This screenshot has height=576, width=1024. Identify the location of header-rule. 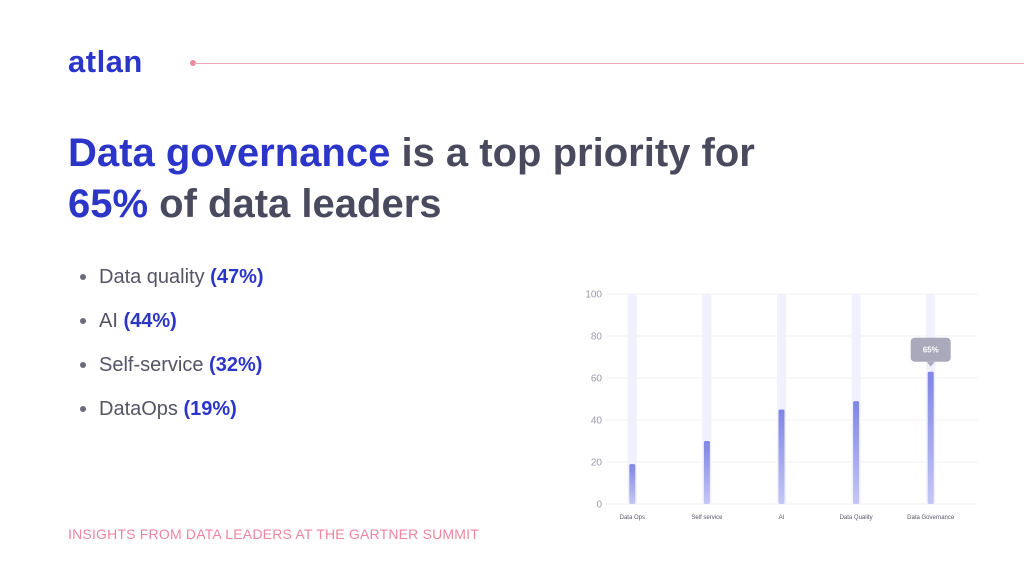
(609, 63).